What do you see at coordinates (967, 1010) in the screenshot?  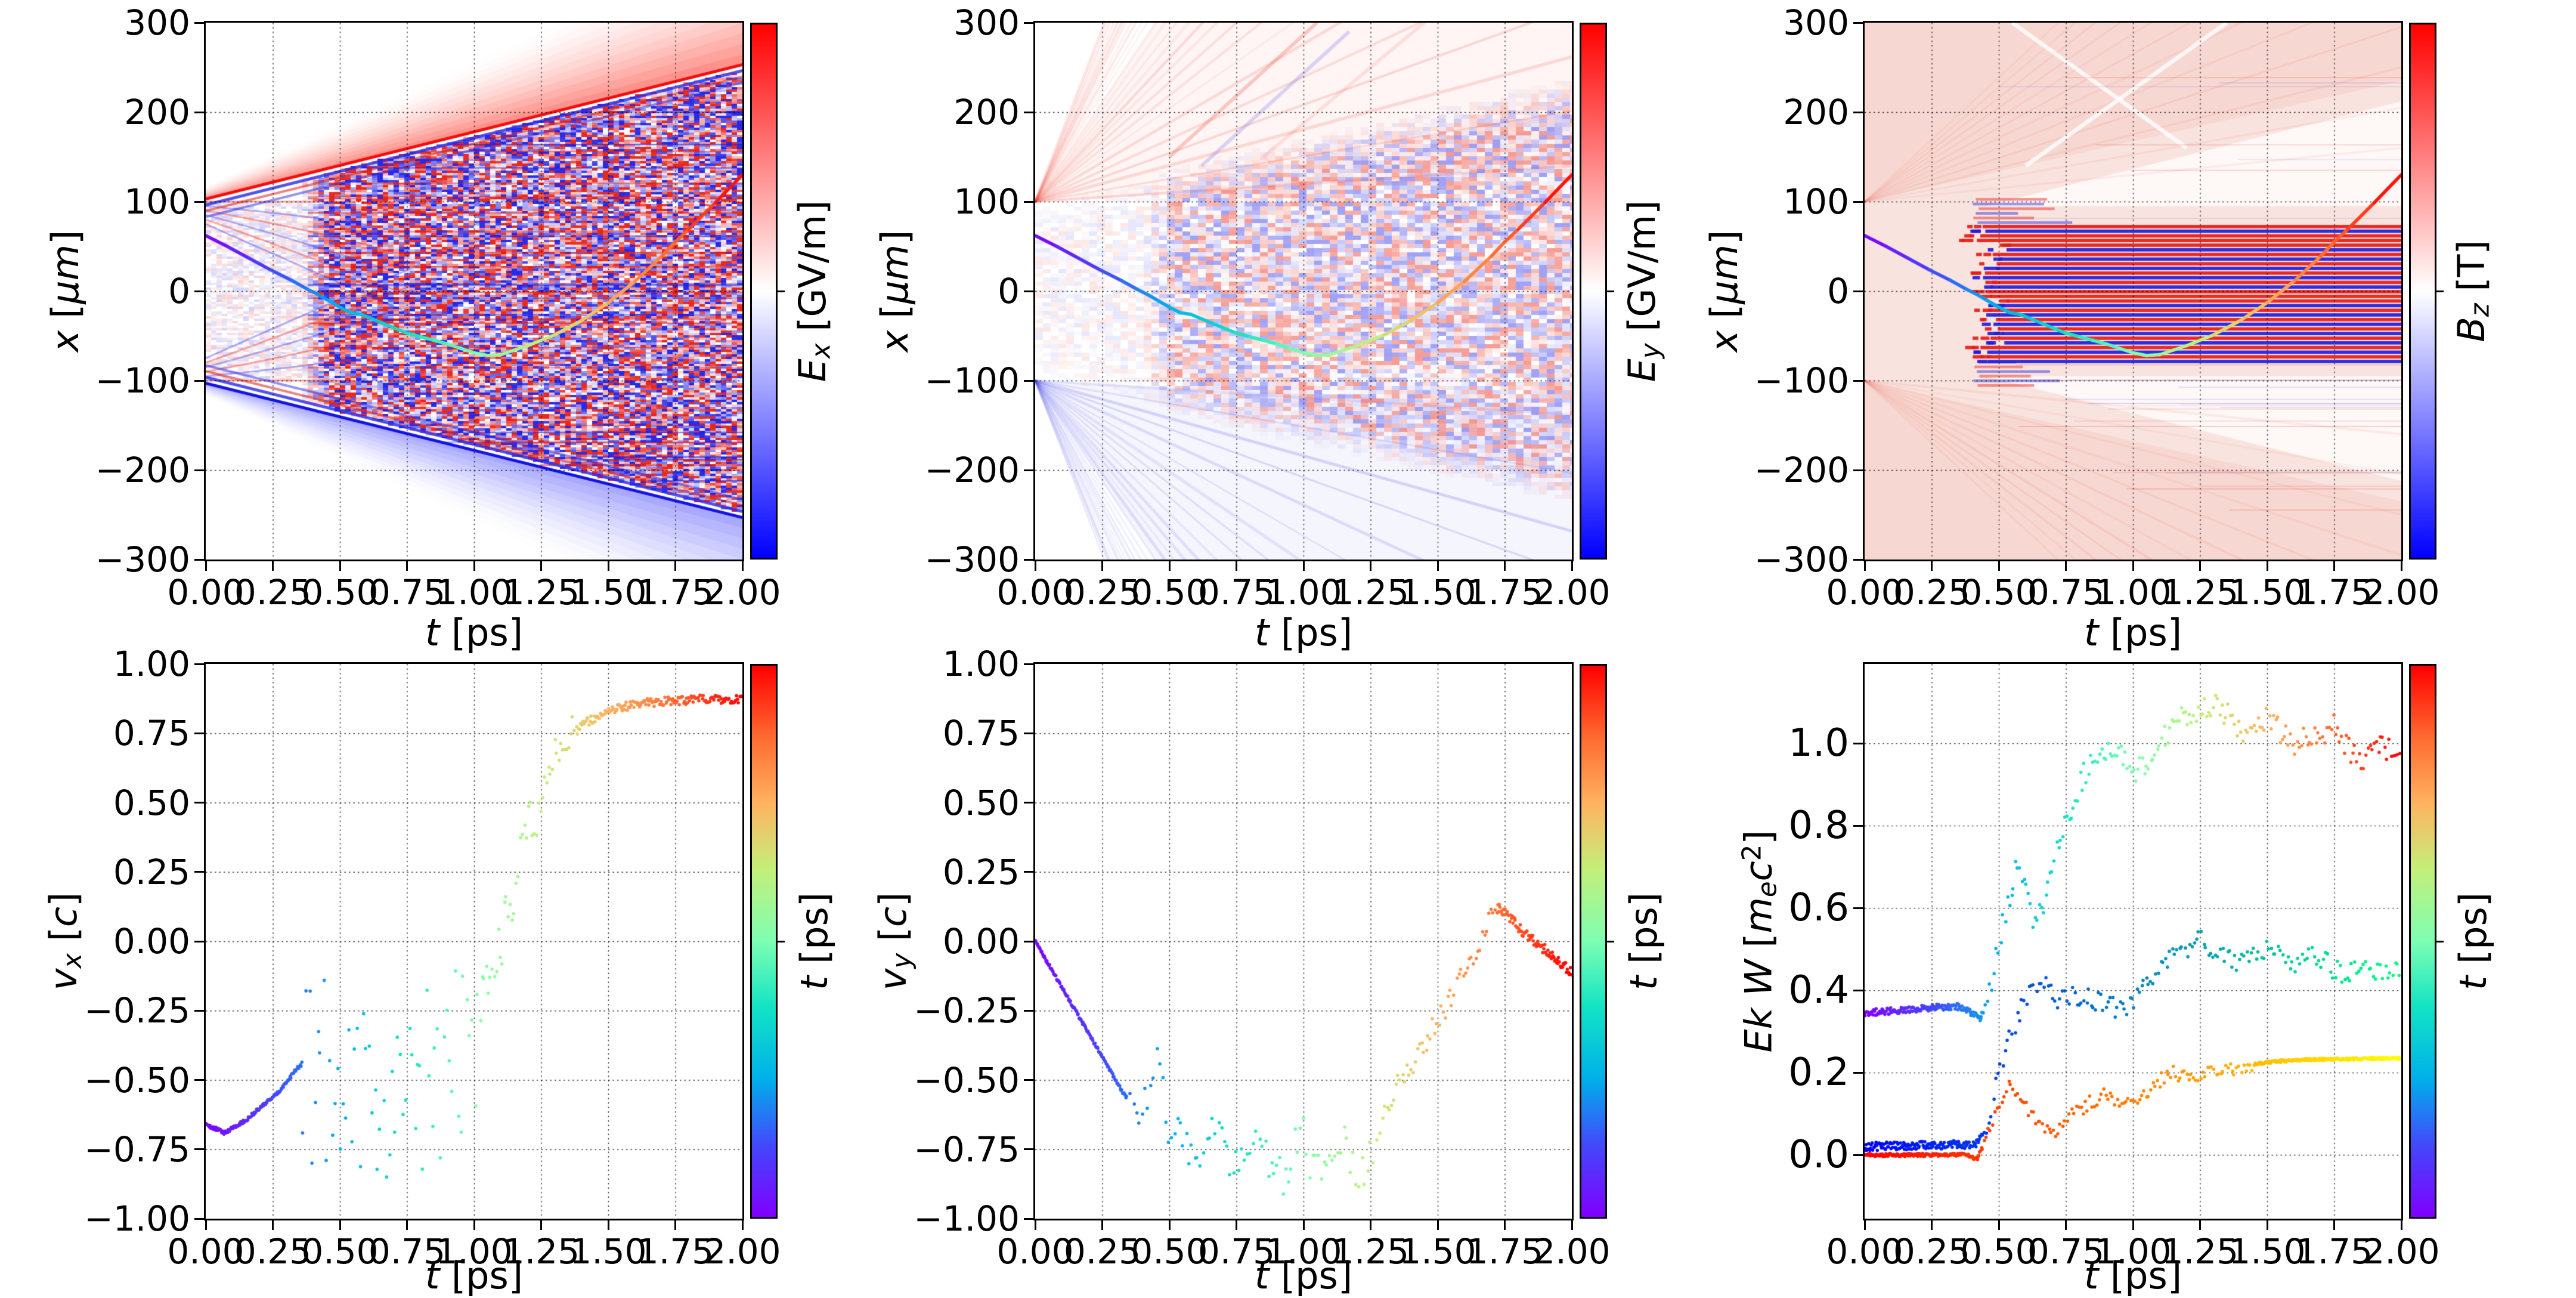 I see `y-tick-label: −0.25` at bounding box center [967, 1010].